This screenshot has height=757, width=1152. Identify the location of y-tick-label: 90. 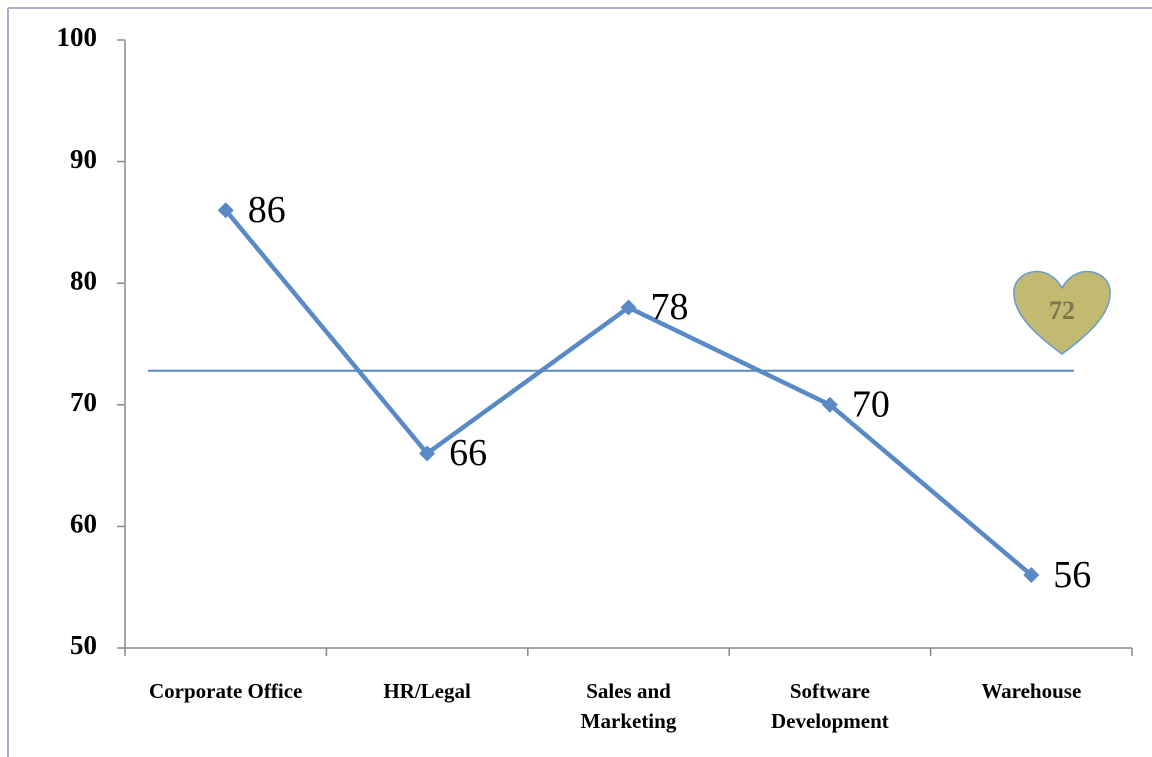
(83, 159).